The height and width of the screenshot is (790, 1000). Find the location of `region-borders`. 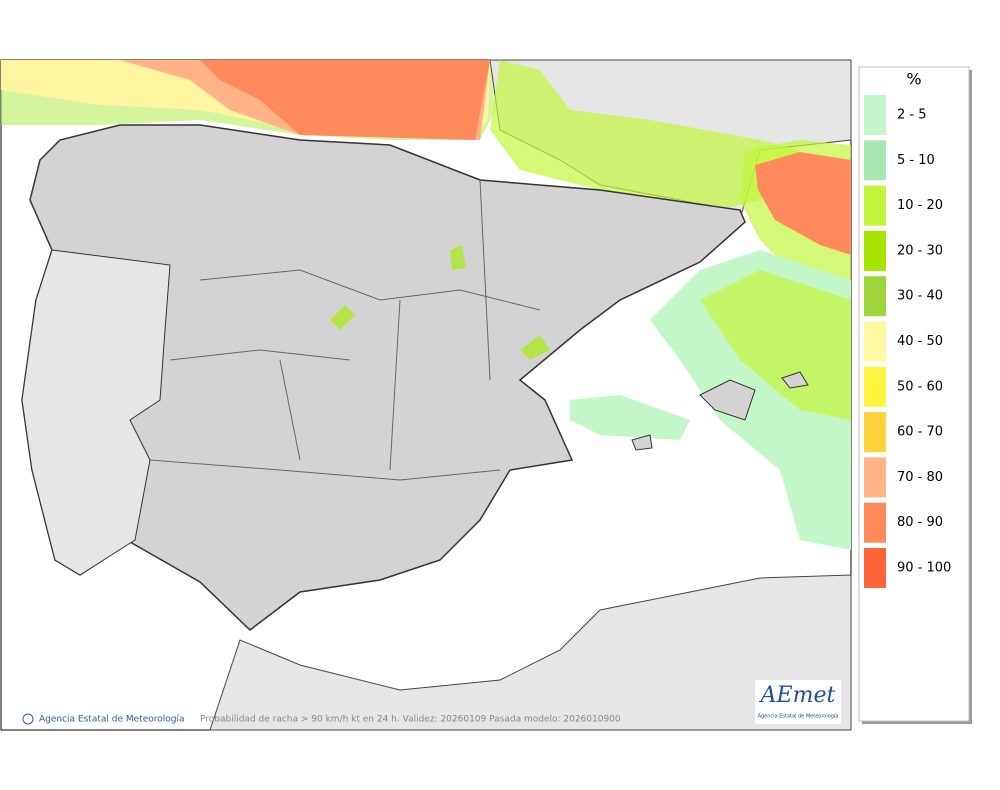

region-borders is located at coordinates (345, 330).